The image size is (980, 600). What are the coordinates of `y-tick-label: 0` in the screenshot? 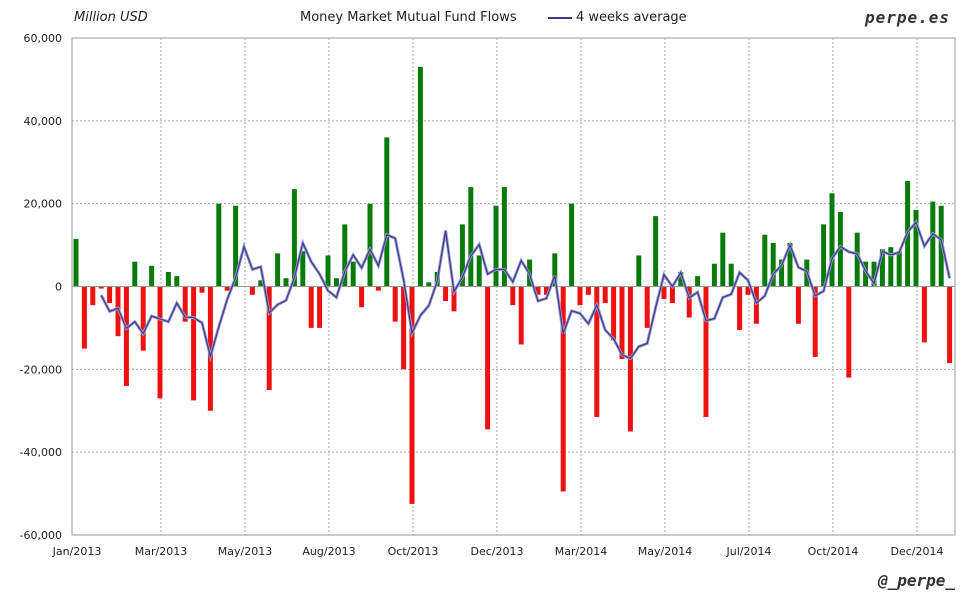 It's located at (58, 287).